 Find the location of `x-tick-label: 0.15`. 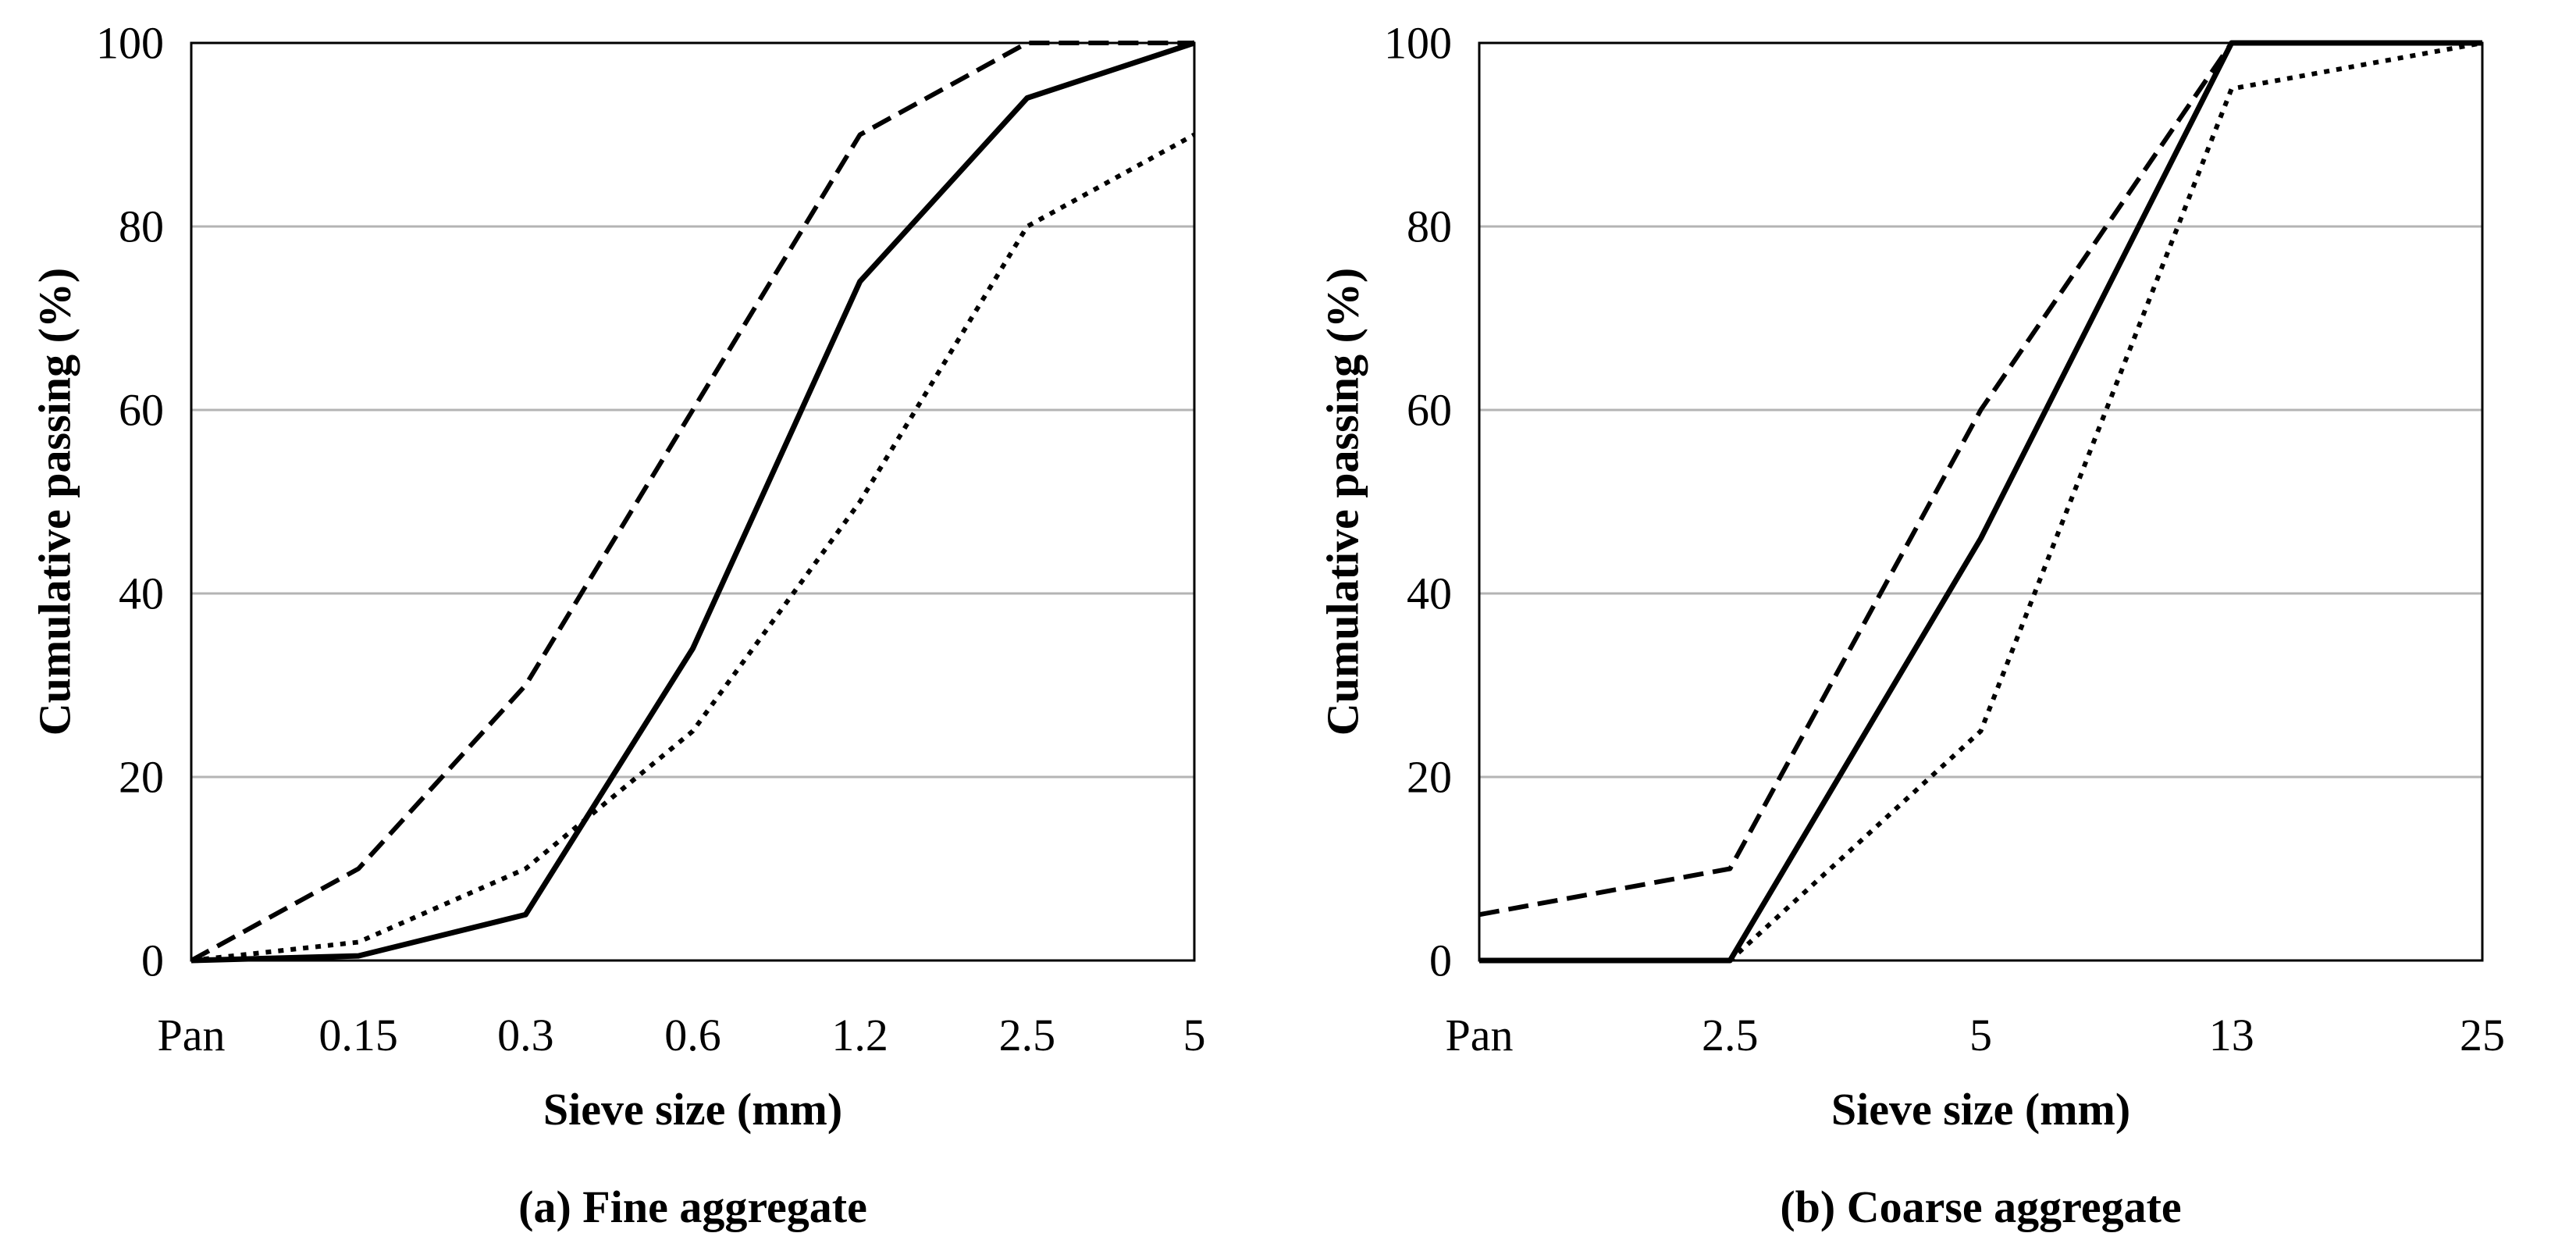

x-tick-label: 0.15 is located at coordinates (358, 1035).